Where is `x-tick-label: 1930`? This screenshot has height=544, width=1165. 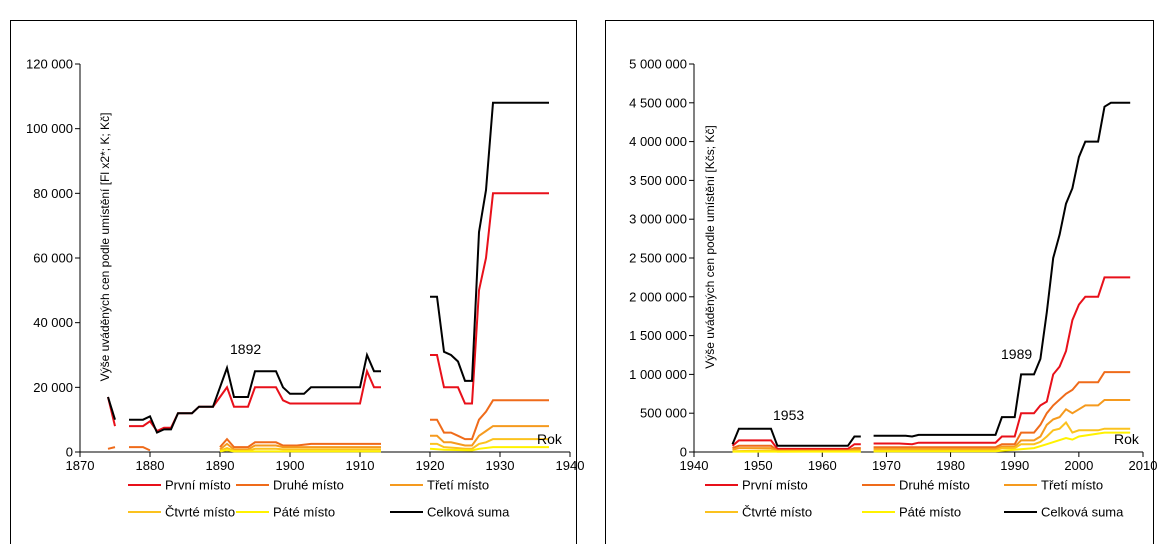
x-tick-label: 1930 is located at coordinates (500, 465).